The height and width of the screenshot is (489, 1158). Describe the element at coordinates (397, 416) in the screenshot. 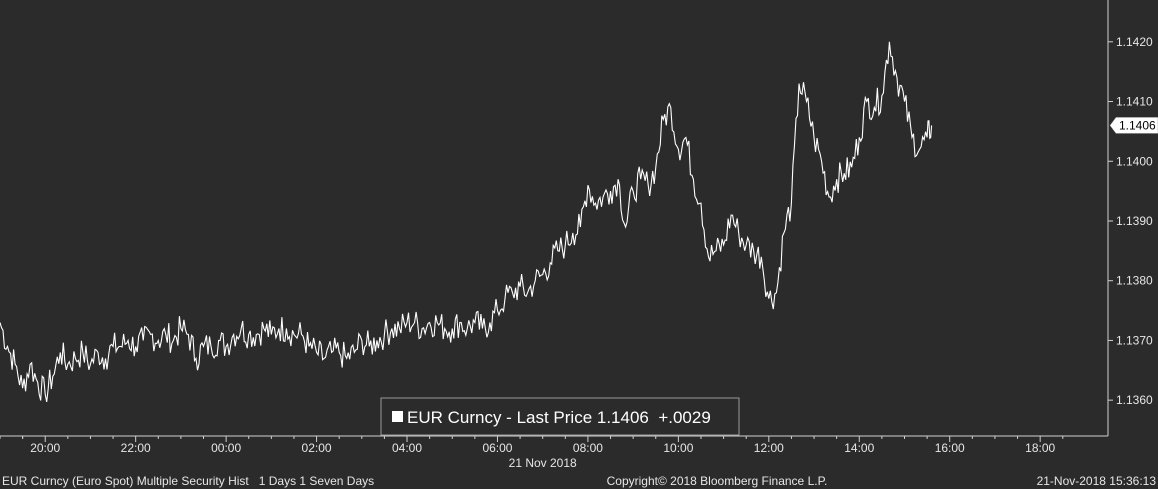

I see `legend-swatch` at that location.